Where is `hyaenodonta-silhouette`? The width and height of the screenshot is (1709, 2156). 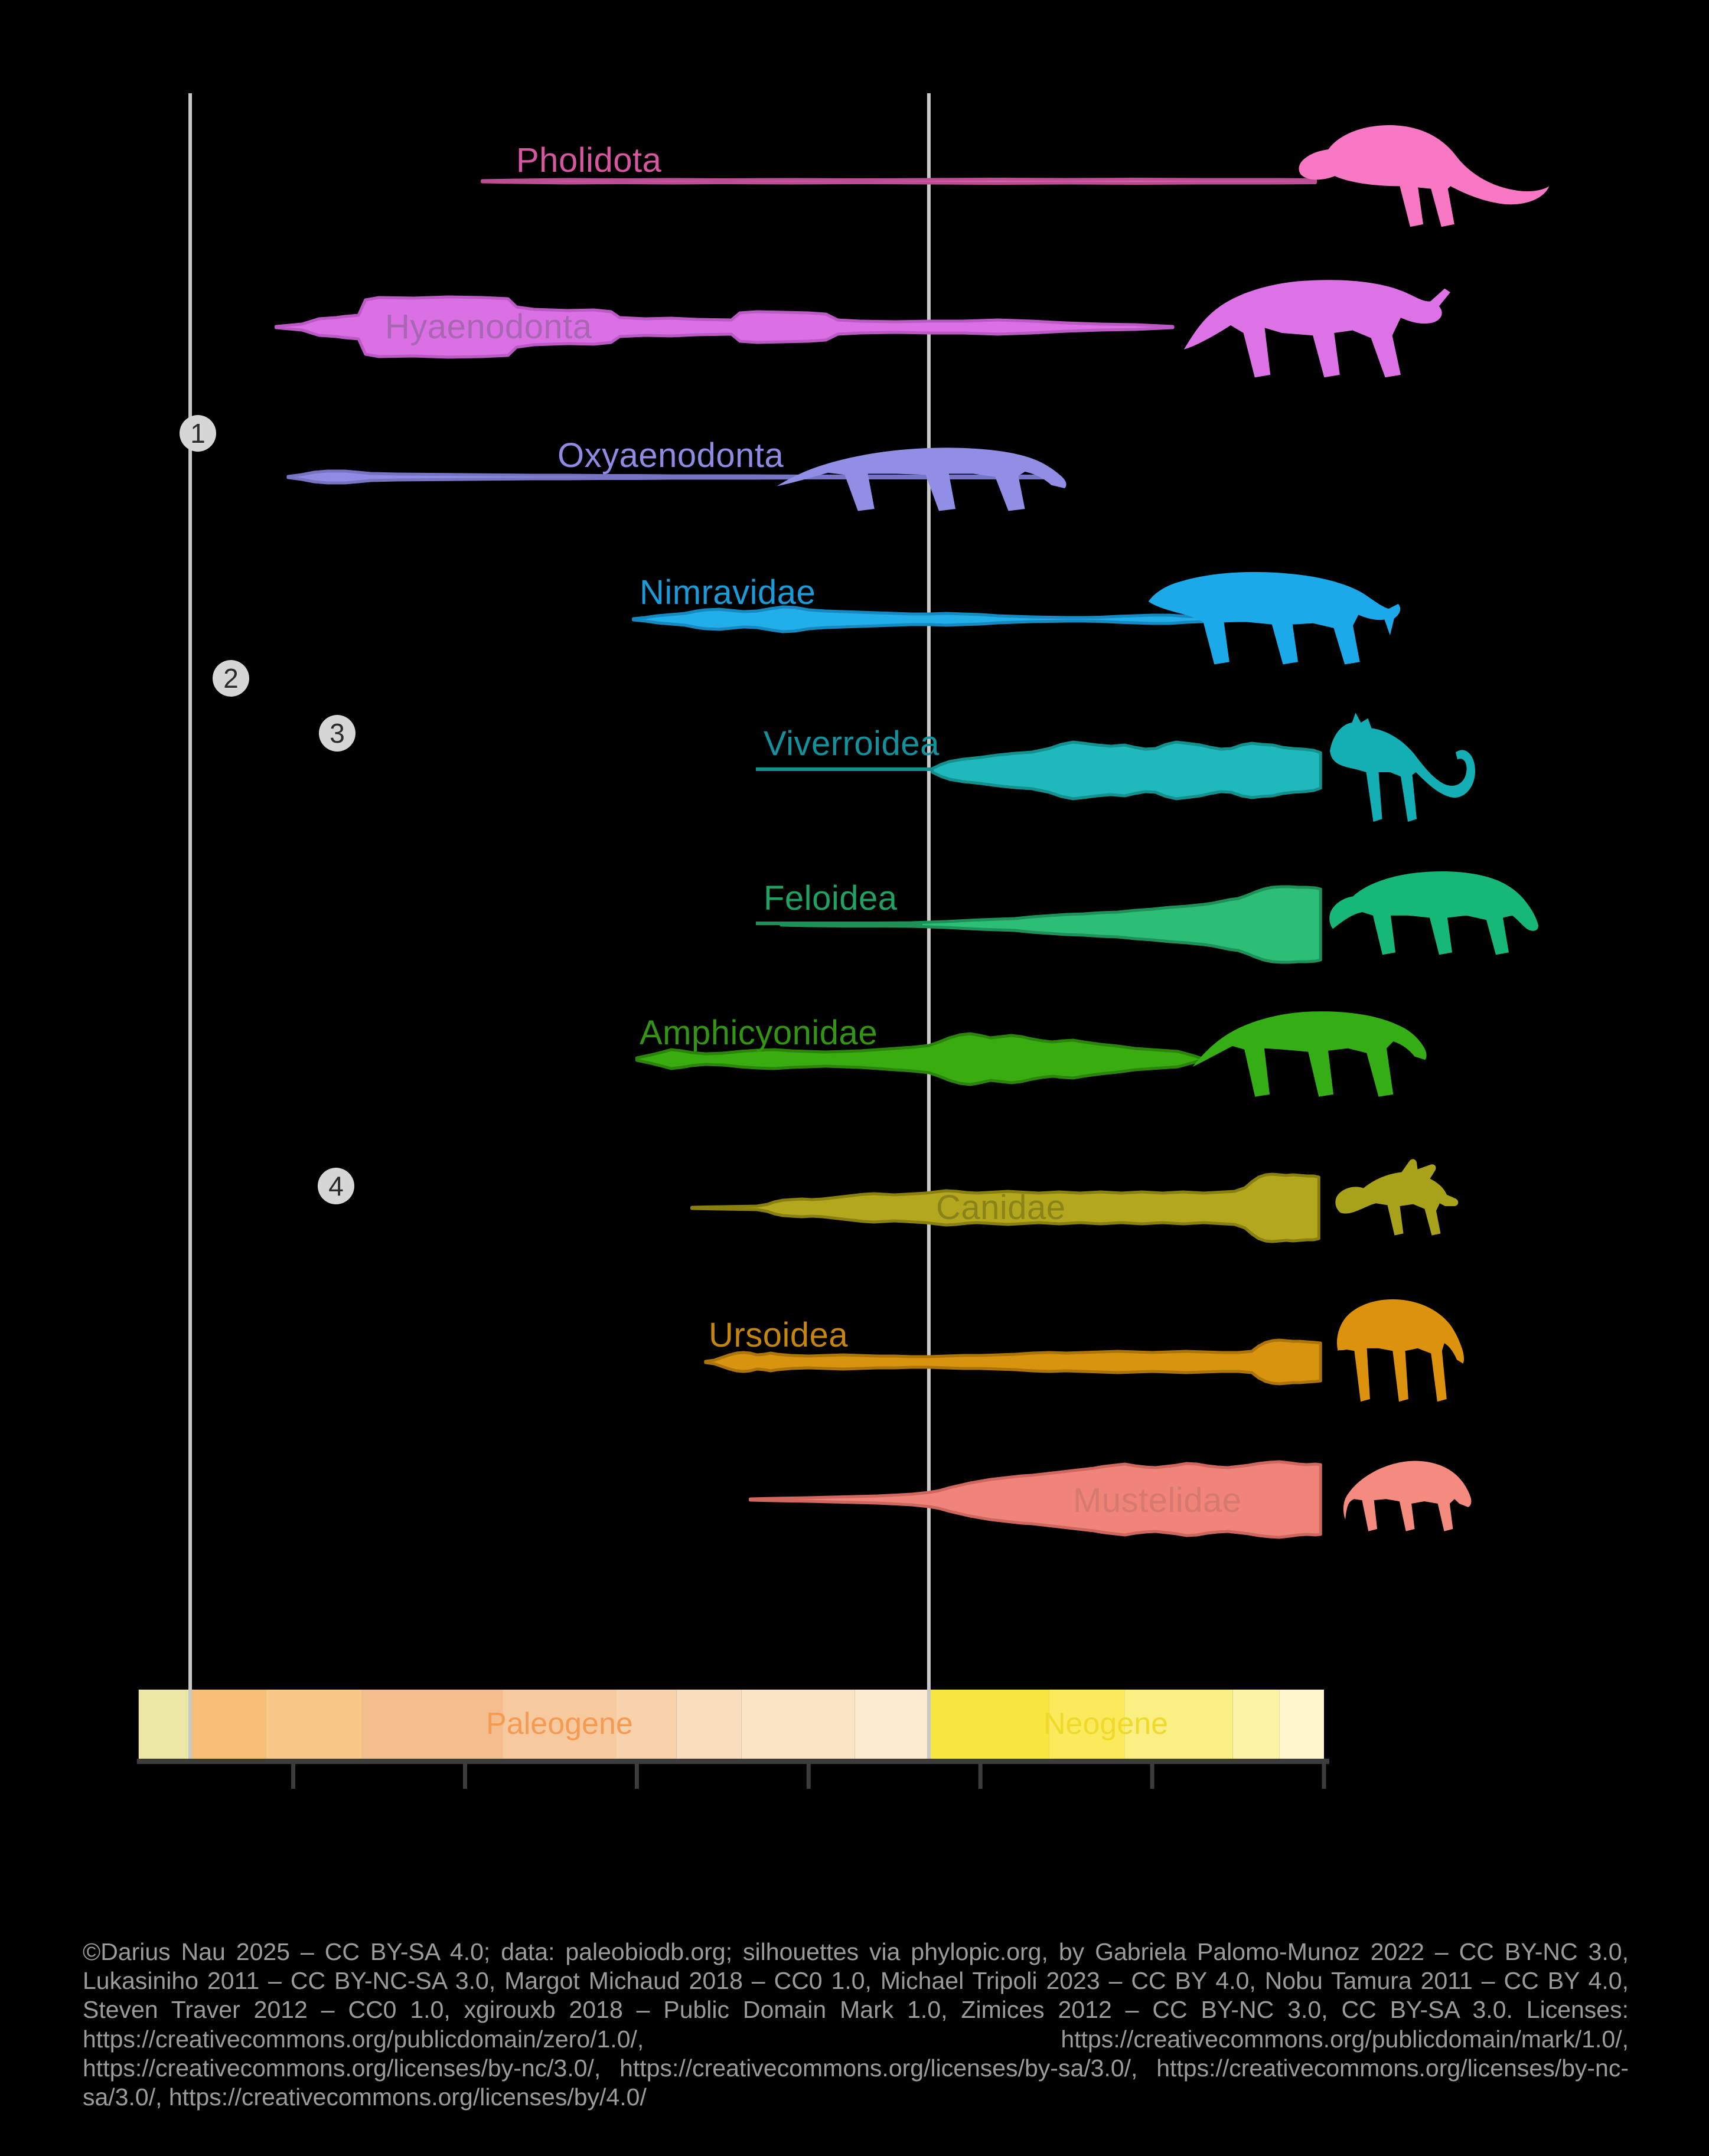
hyaenodonta-silhouette is located at coordinates (1316, 329).